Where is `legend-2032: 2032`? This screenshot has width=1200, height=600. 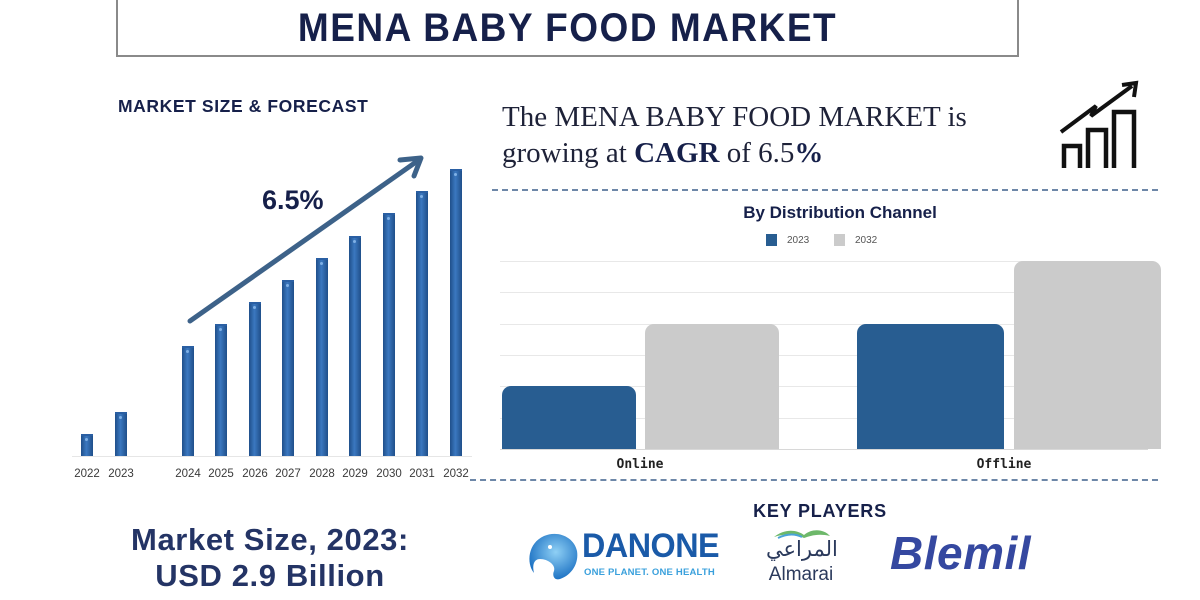
legend-2032: 2032 is located at coordinates (855, 240).